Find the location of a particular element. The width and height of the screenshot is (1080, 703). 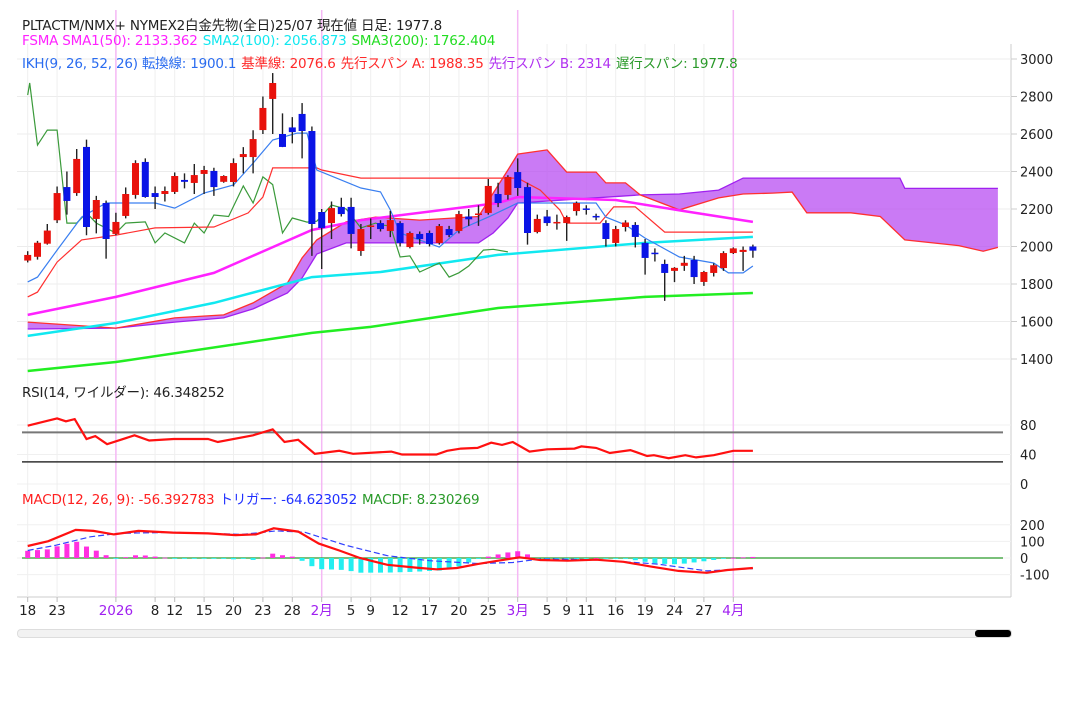

price-tick-label: 2800 is located at coordinates (1036, 98).